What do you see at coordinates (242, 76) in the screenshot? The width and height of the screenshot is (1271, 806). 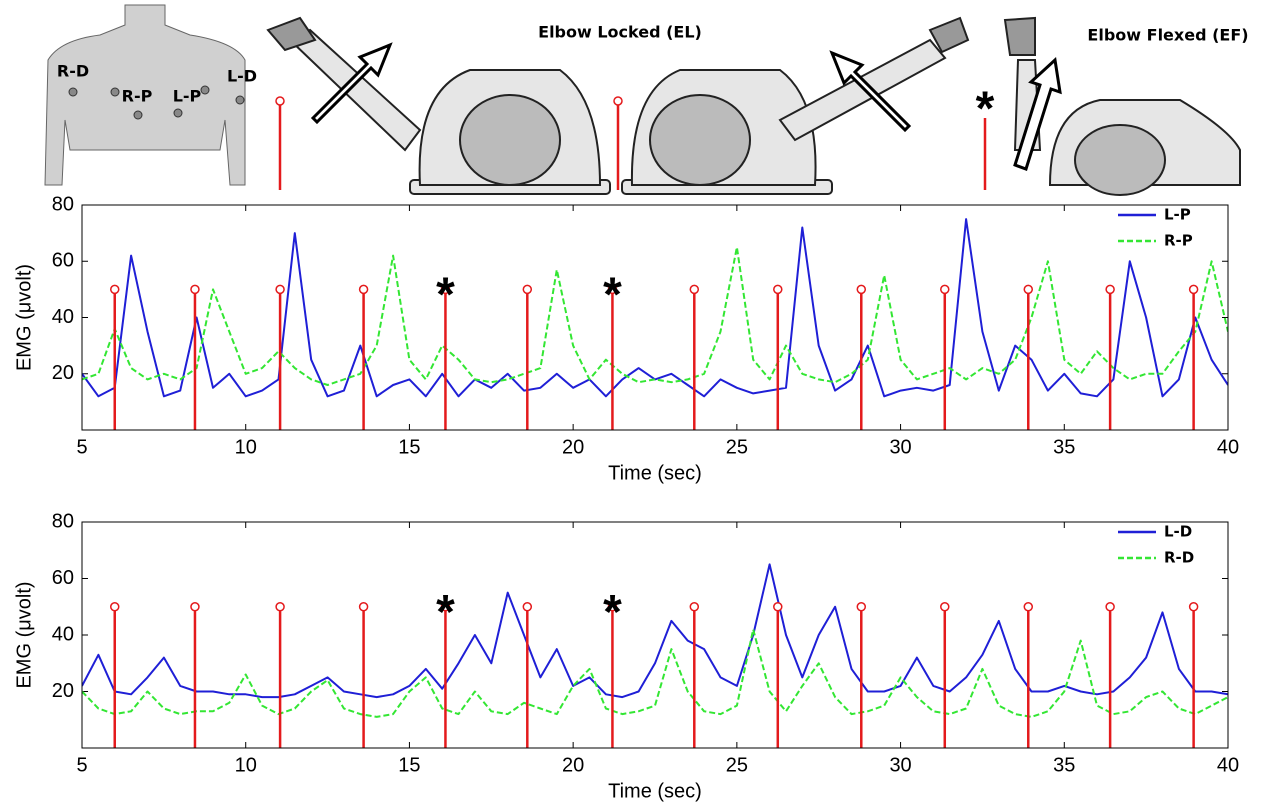 I see `electrode-label: L-D` at bounding box center [242, 76].